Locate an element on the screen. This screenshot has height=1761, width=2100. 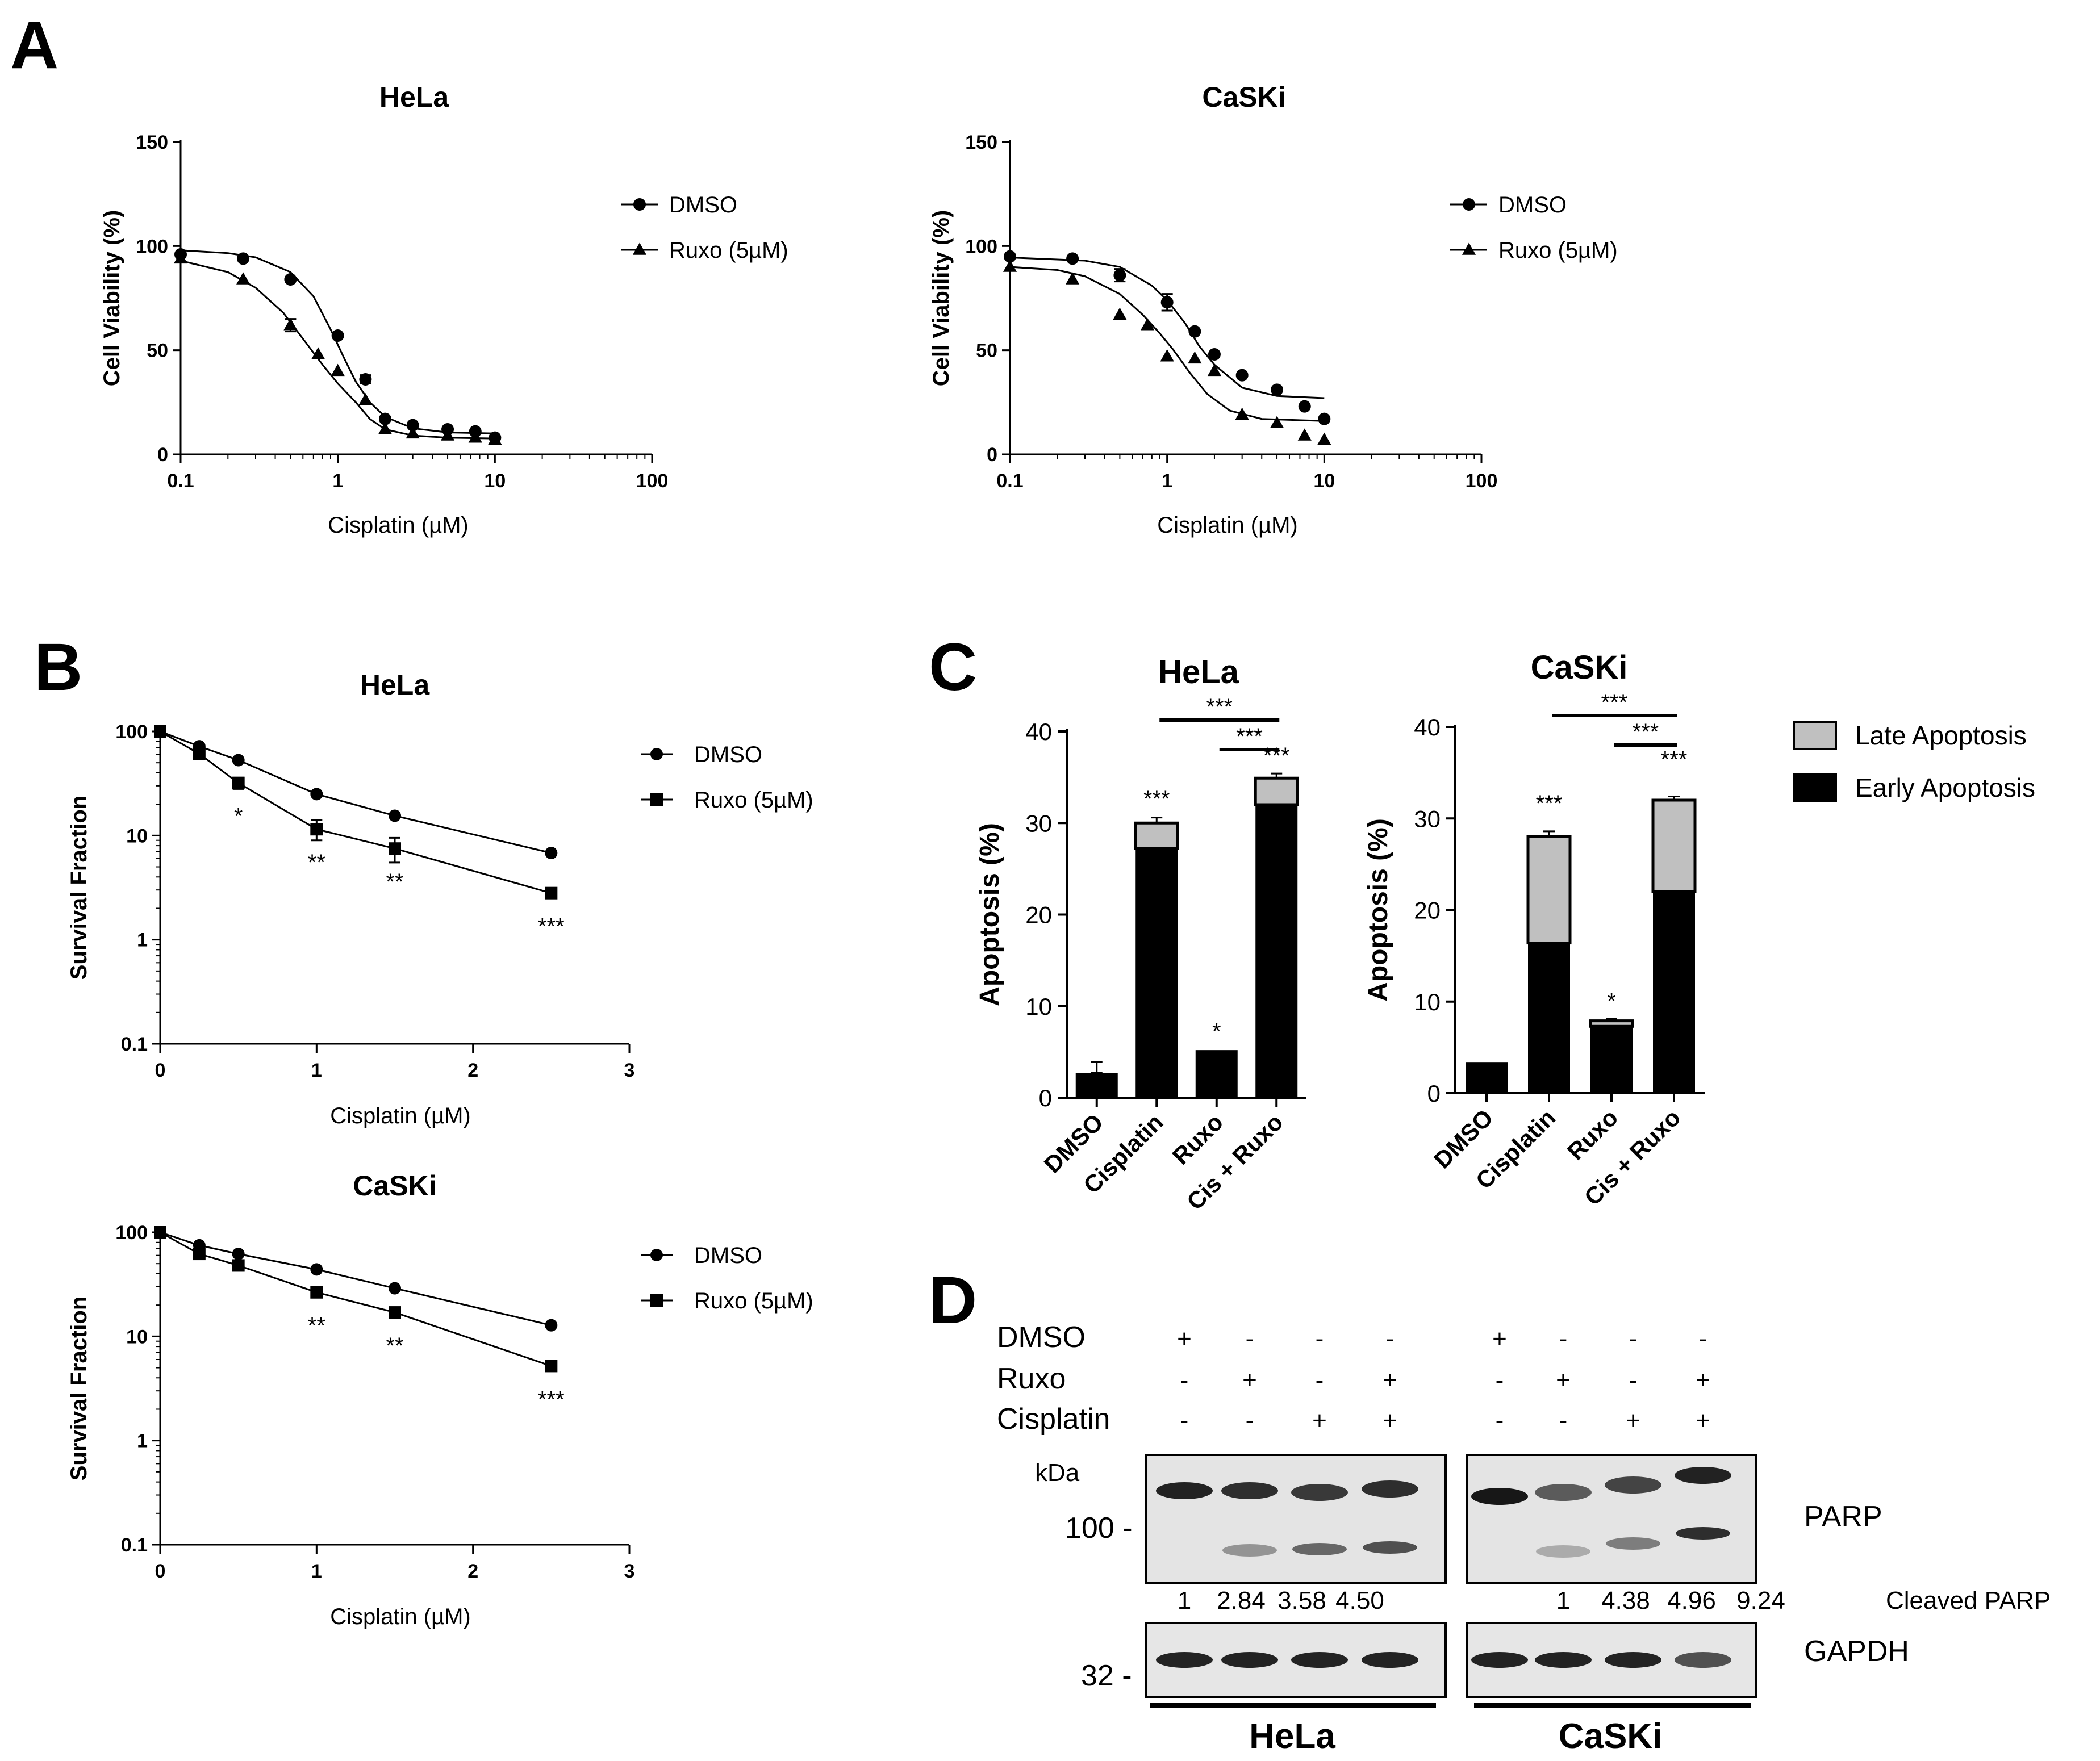
cleaved-parp-value: 2.84 is located at coordinates (1241, 1600).